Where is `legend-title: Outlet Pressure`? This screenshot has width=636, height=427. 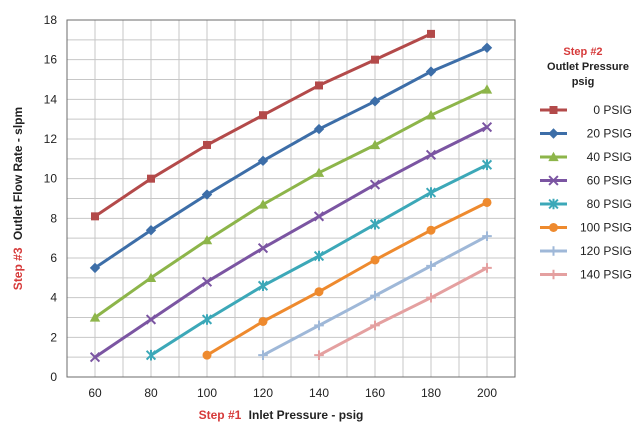 legend-title: Outlet Pressure is located at coordinates (588, 67).